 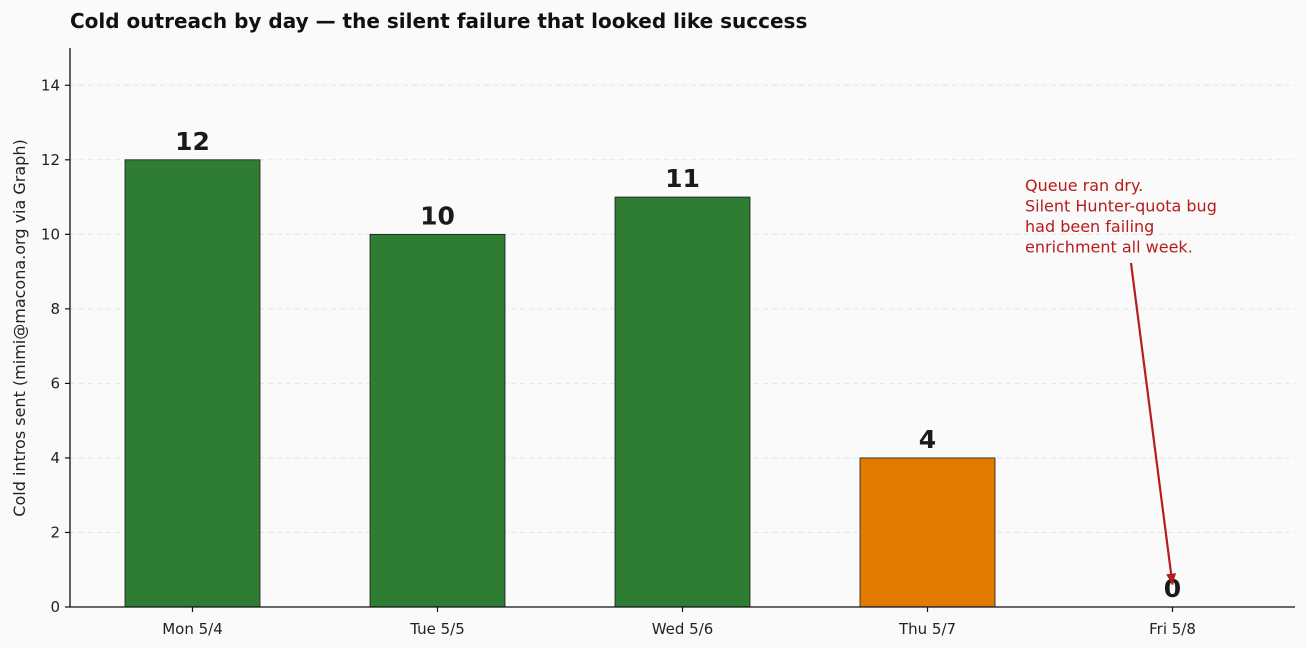 I want to click on y-tick-label: 6, so click(x=55, y=383).